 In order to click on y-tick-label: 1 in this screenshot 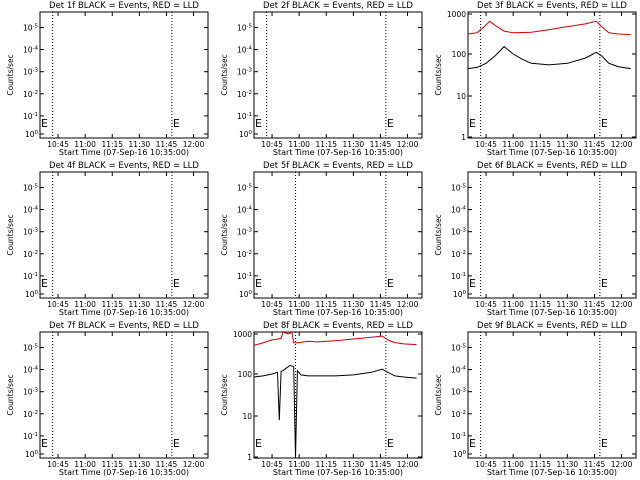, I will do `click(249, 457)`.